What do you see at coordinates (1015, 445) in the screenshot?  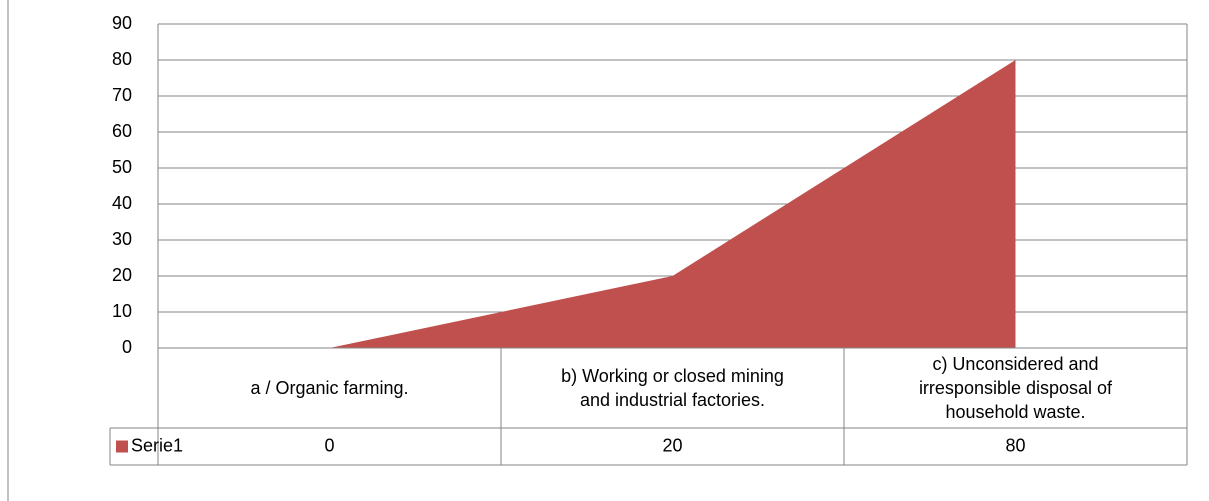 I see `table-value: 80` at bounding box center [1015, 445].